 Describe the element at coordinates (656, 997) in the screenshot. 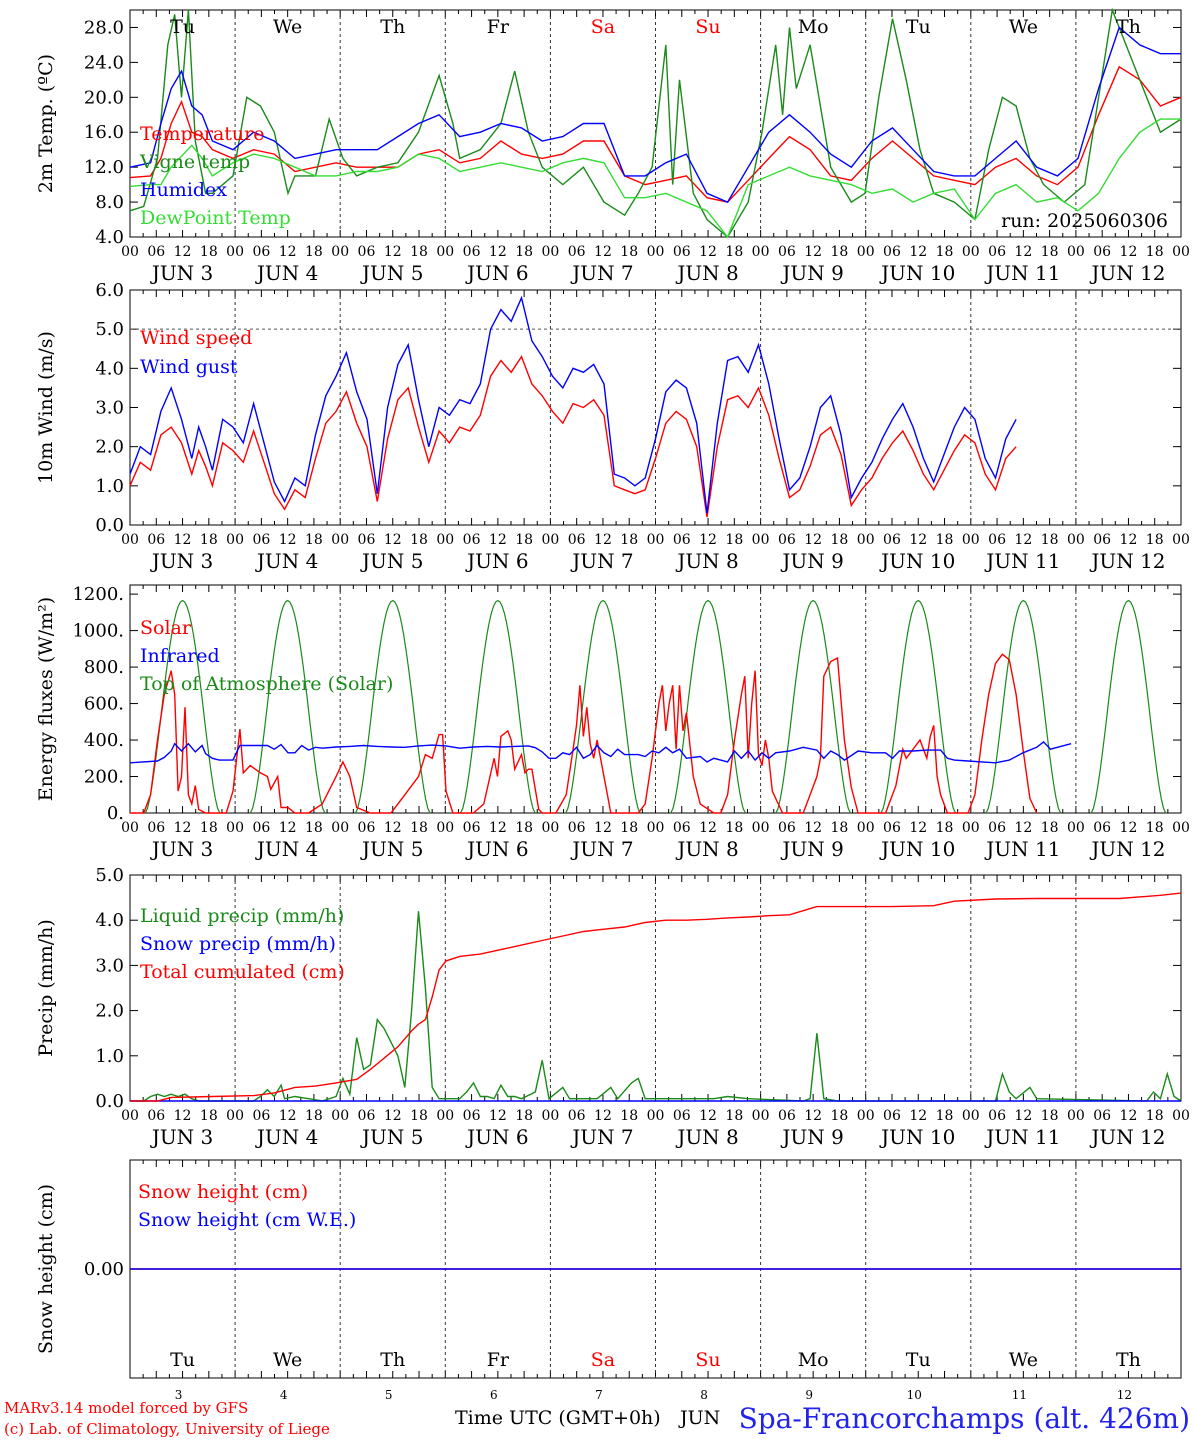

I see `series-total-cumulated-cm` at that location.